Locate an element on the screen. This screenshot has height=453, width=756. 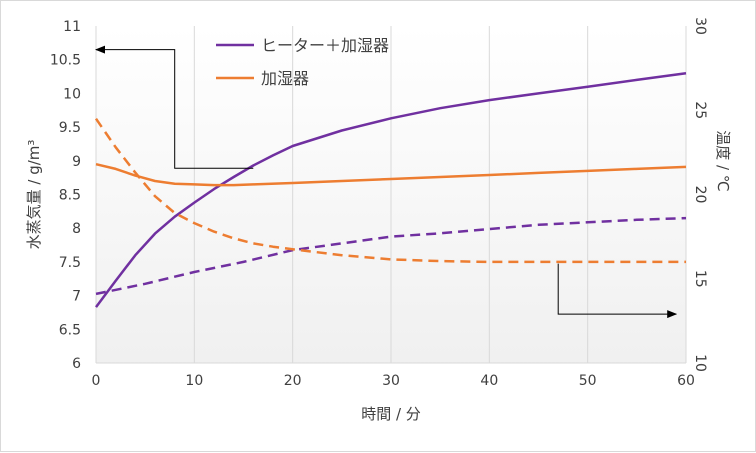
y-tick-label: 6 is located at coordinates (76, 364).